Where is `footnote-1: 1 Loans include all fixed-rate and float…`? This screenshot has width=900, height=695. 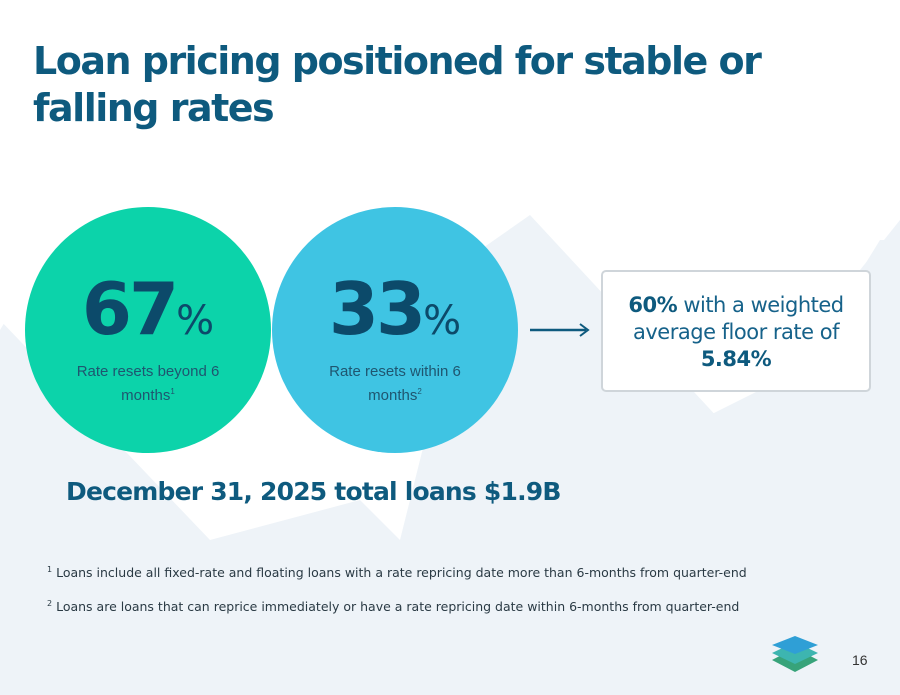 footnote-1: 1 Loans include all fixed-rate and float… is located at coordinates (397, 573).